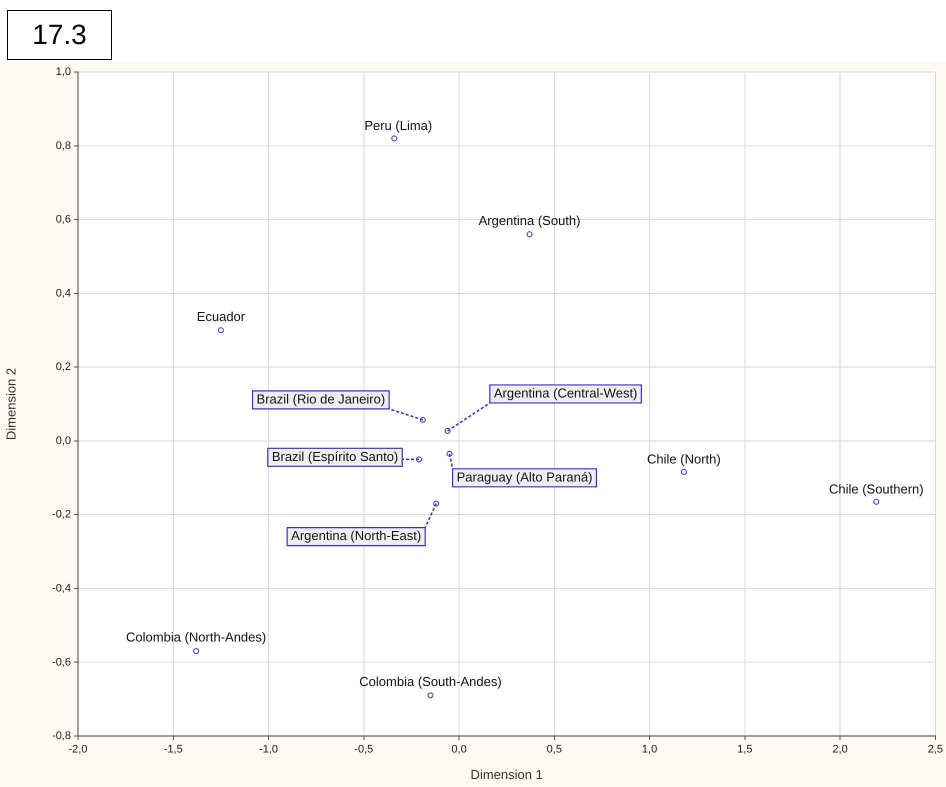 The width and height of the screenshot is (946, 787). I want to click on annotation: Colombia (South-Andes), so click(430, 681).